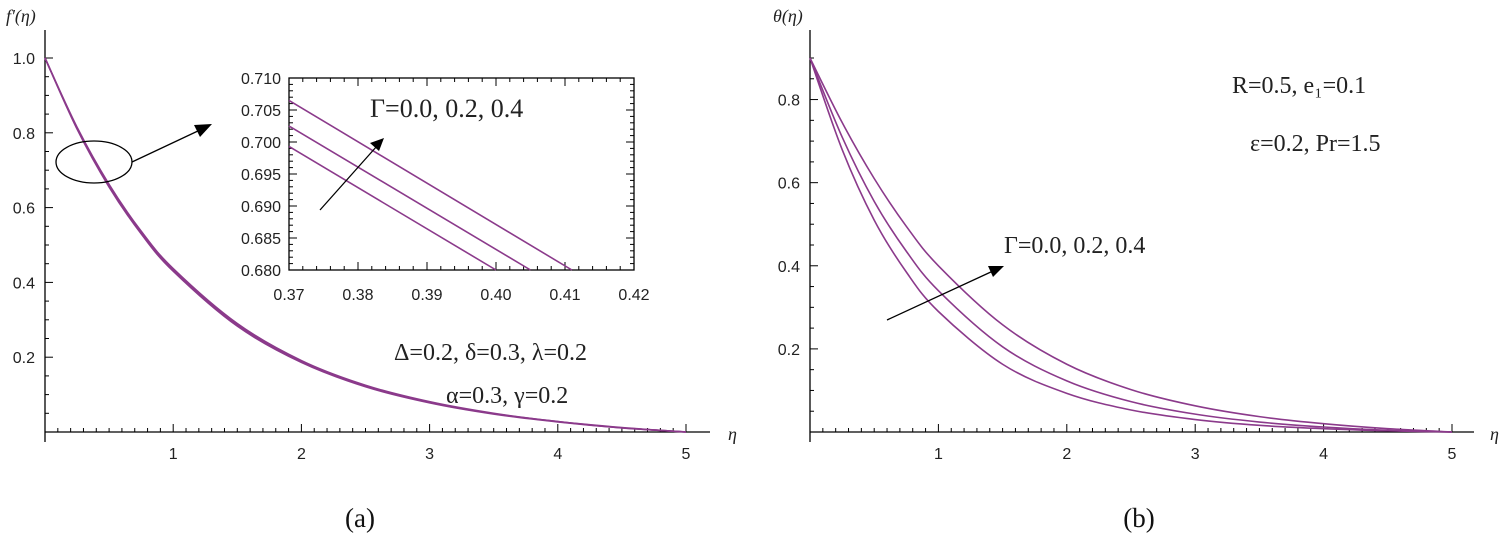 This screenshot has height=542, width=1505. What do you see at coordinates (261, 175) in the screenshot?
I see `inset-y-tick-label: 0.695` at bounding box center [261, 175].